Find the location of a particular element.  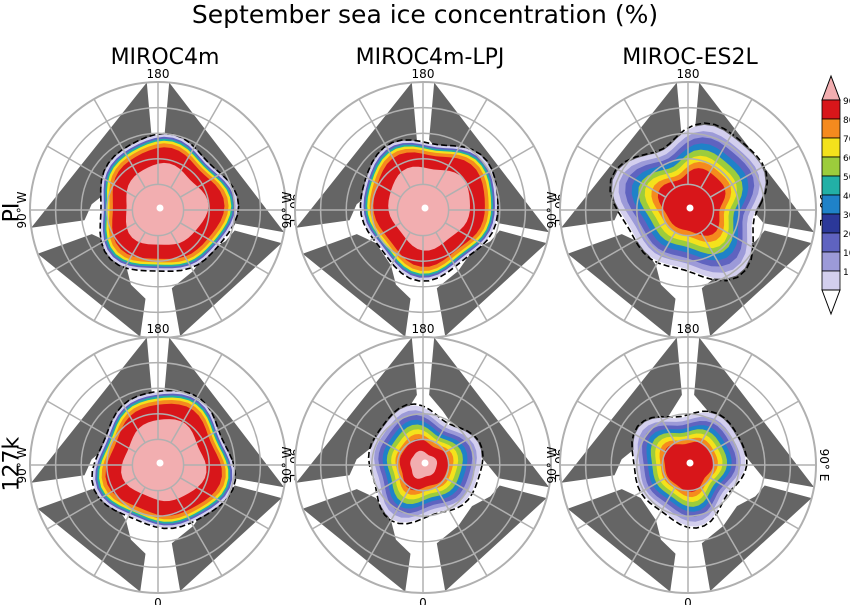

colorbar-tick-label: 10 is located at coordinates (846, 254).